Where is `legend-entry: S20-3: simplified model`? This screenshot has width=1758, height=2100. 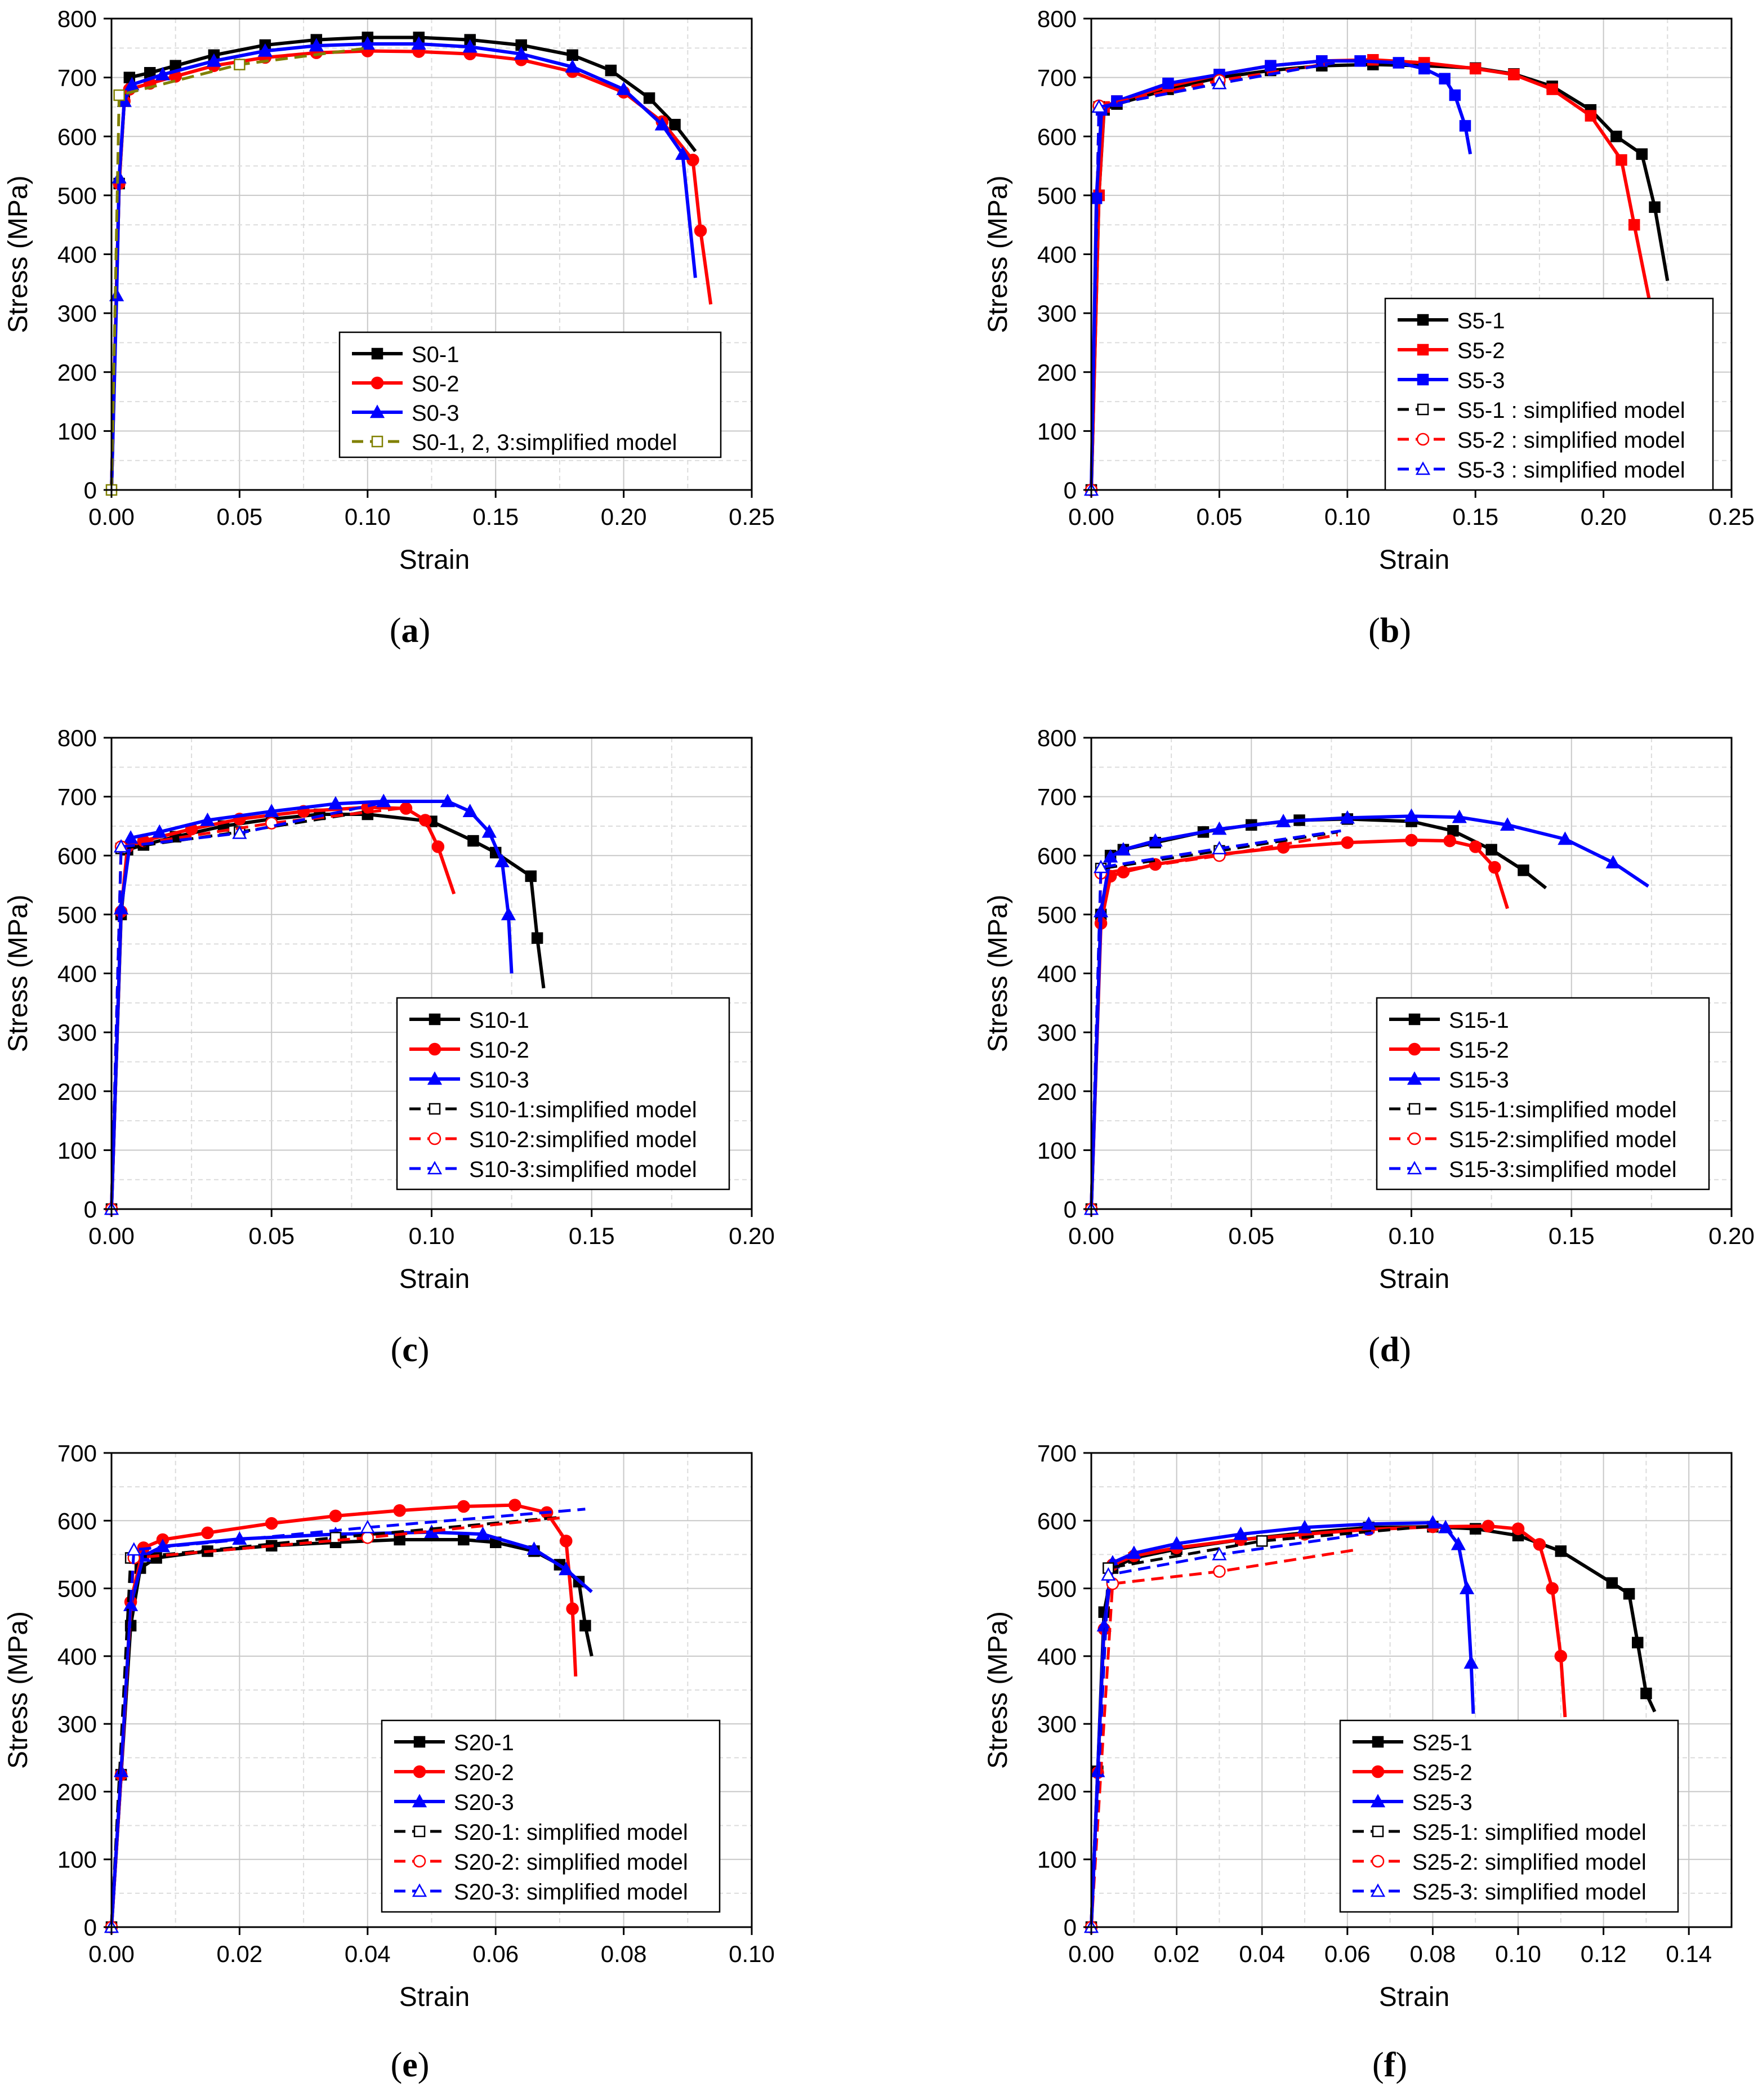
legend-entry: S20-3: simplified model is located at coordinates (541, 1893).